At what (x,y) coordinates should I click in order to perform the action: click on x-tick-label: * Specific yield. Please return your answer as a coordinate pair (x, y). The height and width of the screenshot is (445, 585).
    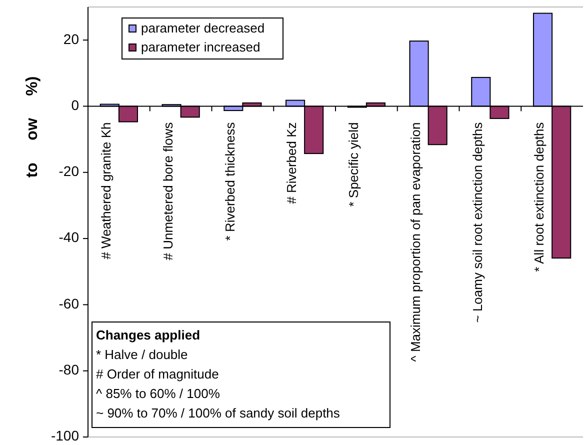
    Looking at the image, I should click on (354, 164).